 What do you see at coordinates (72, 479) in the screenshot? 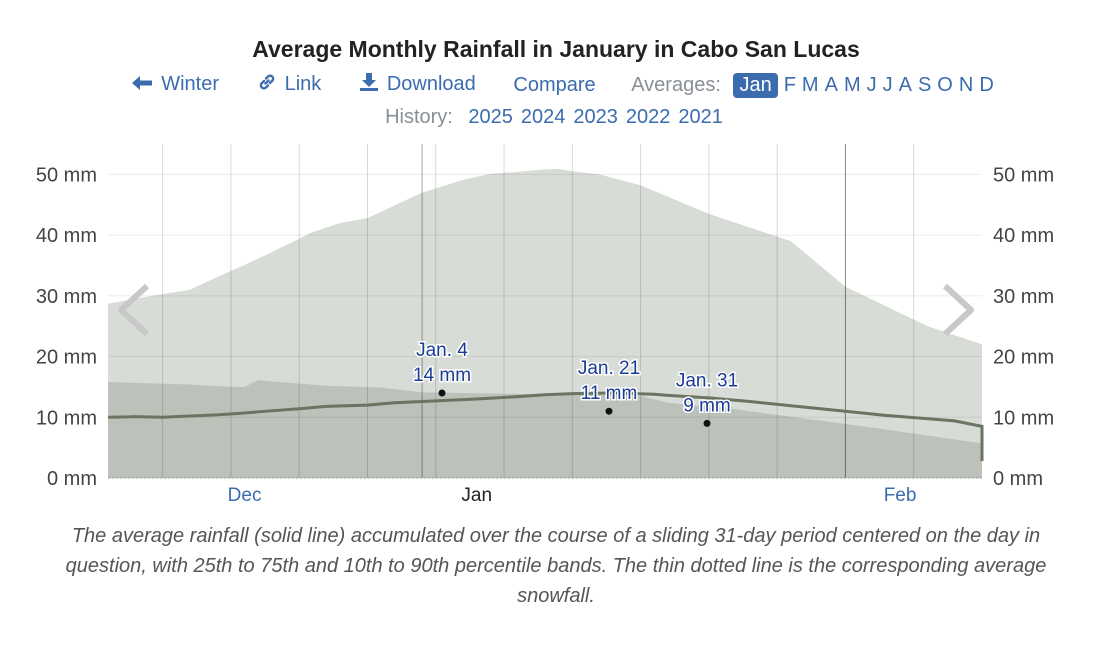
I see `y-tick-label-left: 0 mm` at bounding box center [72, 479].